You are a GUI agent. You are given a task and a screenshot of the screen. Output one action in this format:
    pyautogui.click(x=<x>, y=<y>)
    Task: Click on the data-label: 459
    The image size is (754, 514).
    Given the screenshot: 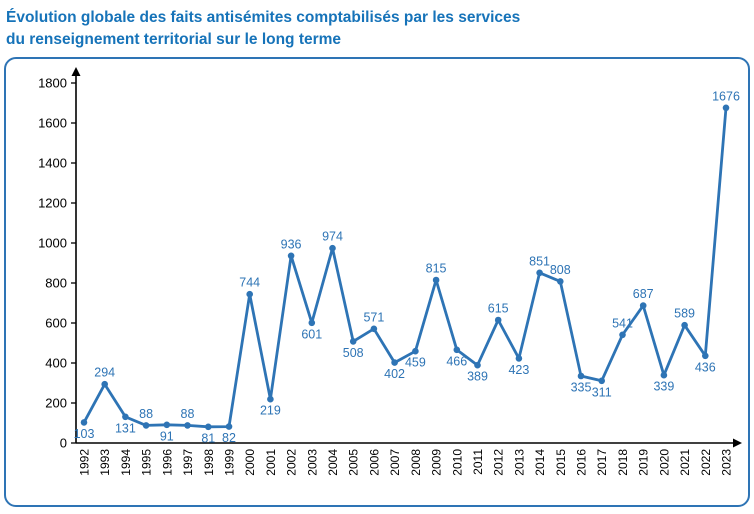 What is the action you would take?
    pyautogui.click(x=415, y=363)
    